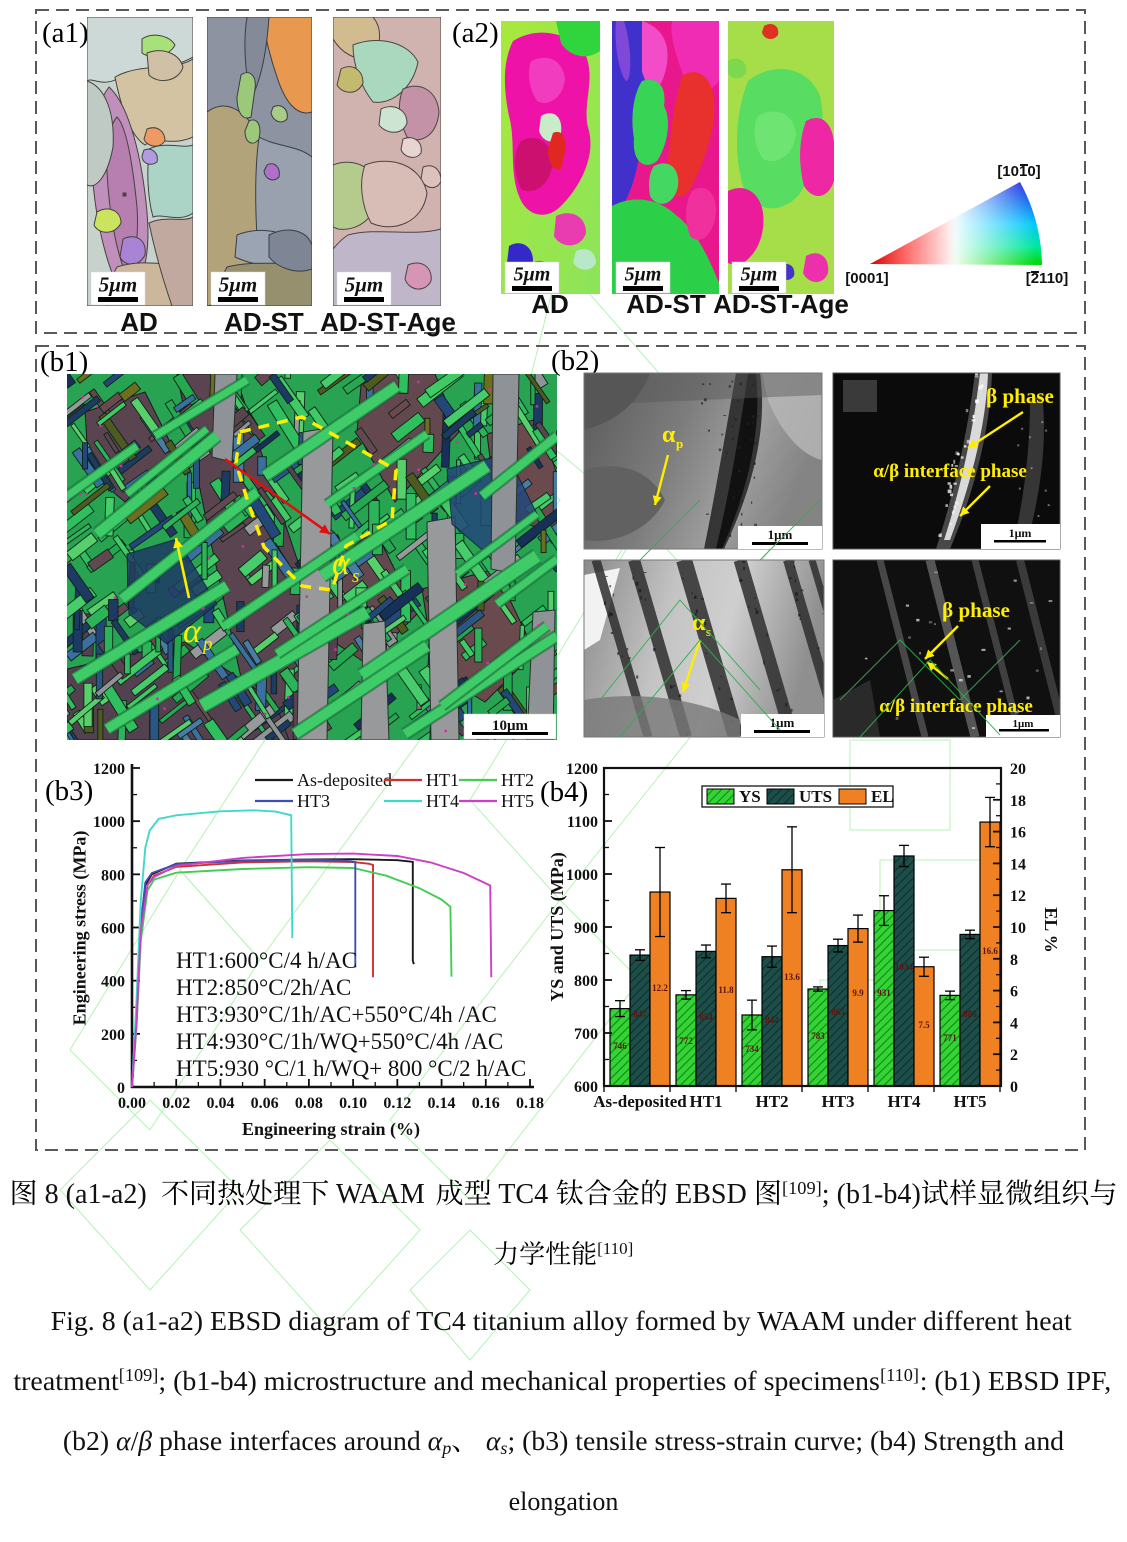 The height and width of the screenshot is (1542, 1127). I want to click on svg-text: 20, so click(1018, 769).